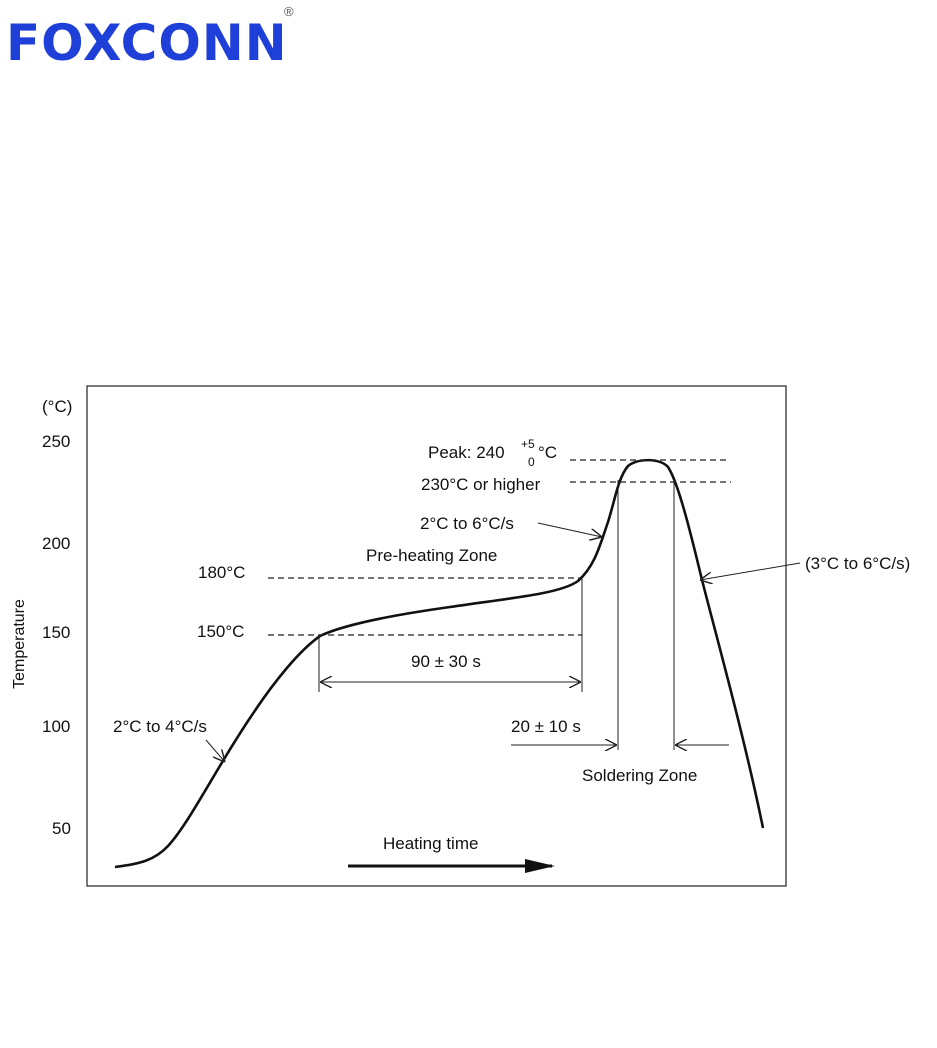  I want to click on y-label: 100, so click(56, 726).